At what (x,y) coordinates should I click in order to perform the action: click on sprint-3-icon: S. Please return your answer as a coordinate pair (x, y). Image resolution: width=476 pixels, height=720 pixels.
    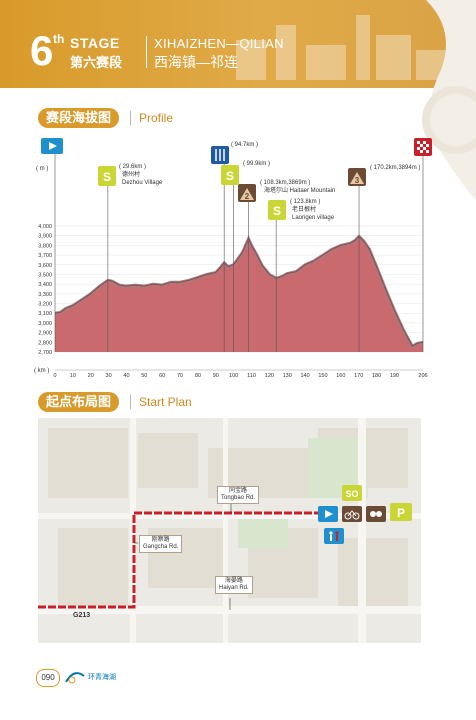
    Looking at the image, I should click on (277, 210).